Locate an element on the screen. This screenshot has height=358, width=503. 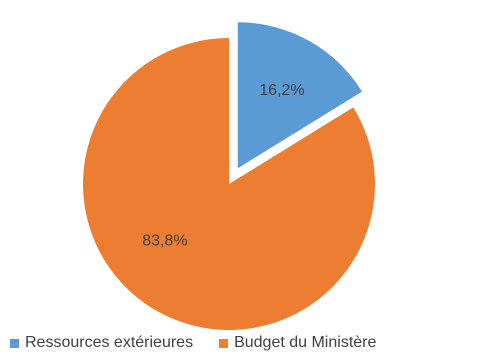
slice-label-ressources-exterieures: 16,2% is located at coordinates (281, 90).